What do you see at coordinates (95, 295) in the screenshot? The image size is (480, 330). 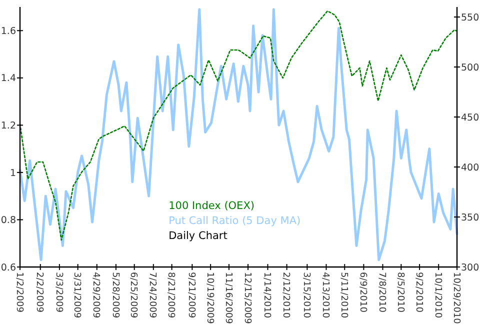 I see `x-tick-label: 4/29/2009` at bounding box center [95, 295].